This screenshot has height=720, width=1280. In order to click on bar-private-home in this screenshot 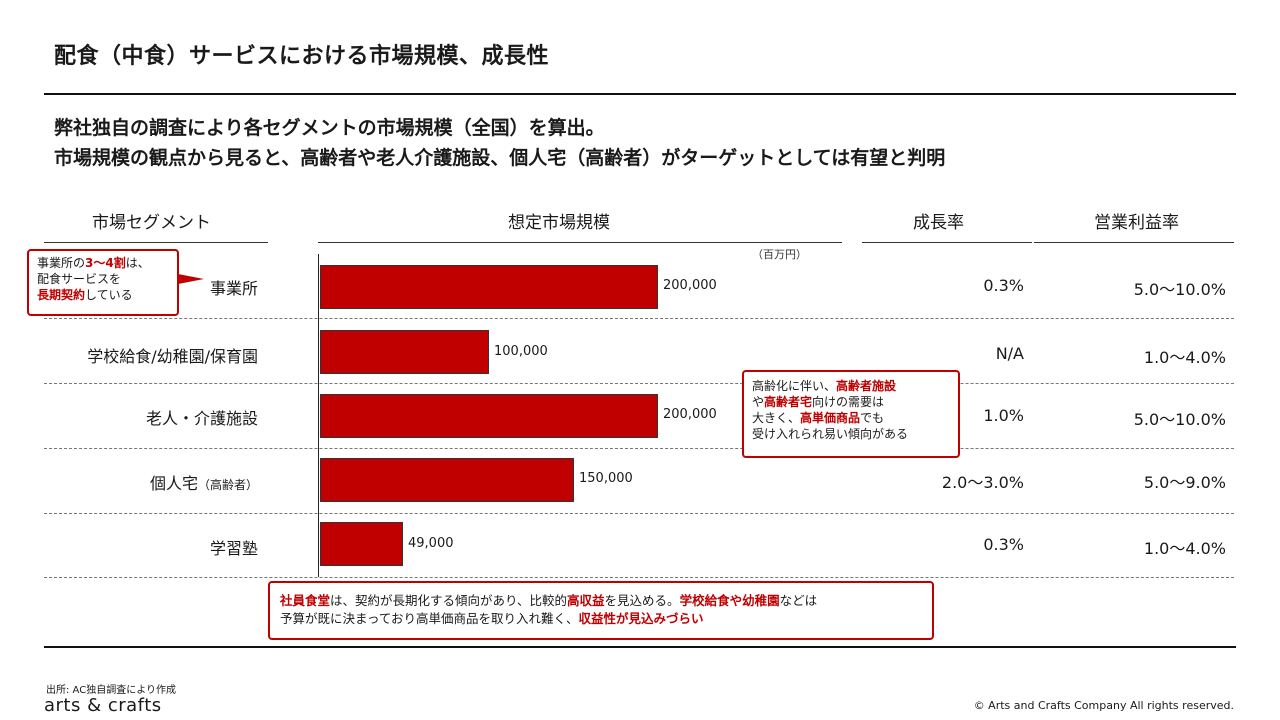, I will do `click(447, 480)`.